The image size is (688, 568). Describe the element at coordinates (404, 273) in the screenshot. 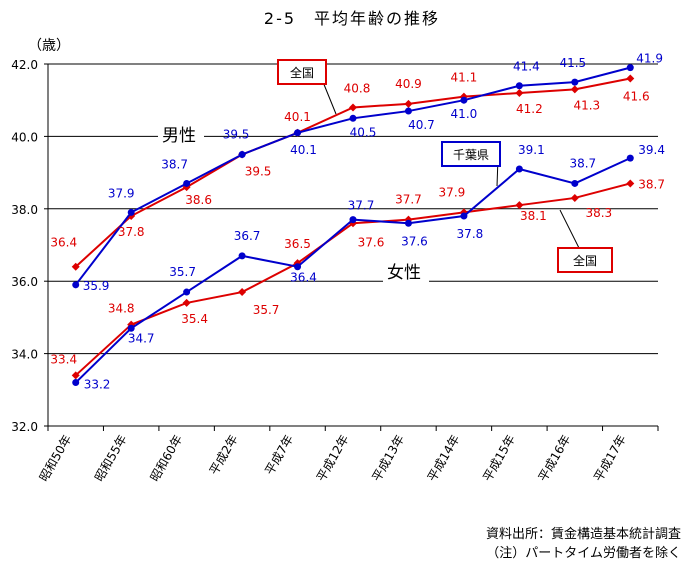

I see `female-group-label: 女性` at that location.